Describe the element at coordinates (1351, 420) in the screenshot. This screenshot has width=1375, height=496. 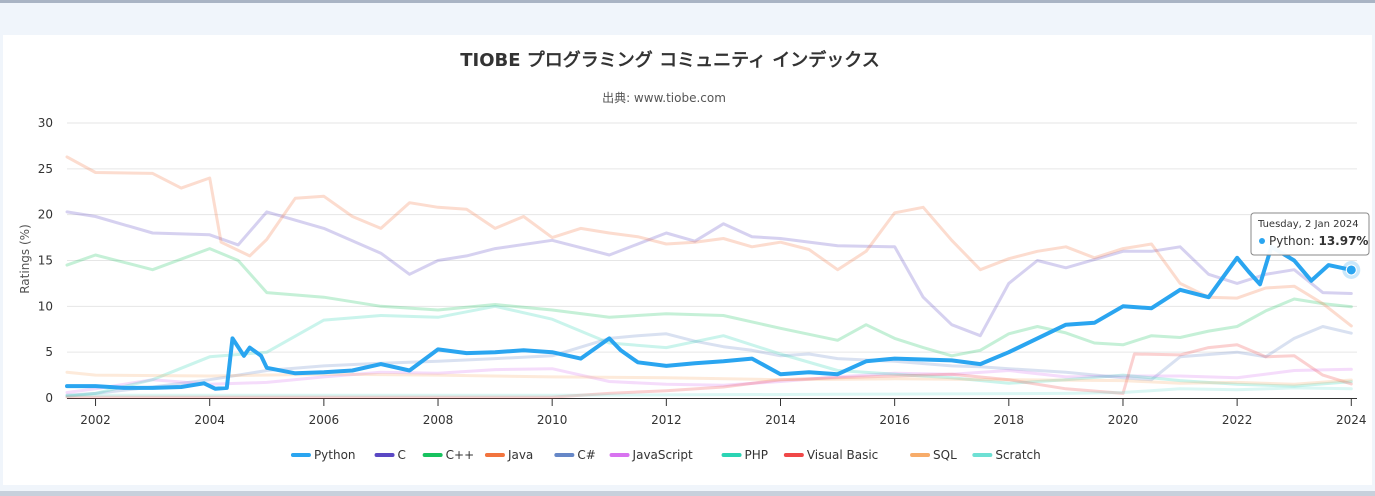
I see `x-tick-label: 2024` at that location.